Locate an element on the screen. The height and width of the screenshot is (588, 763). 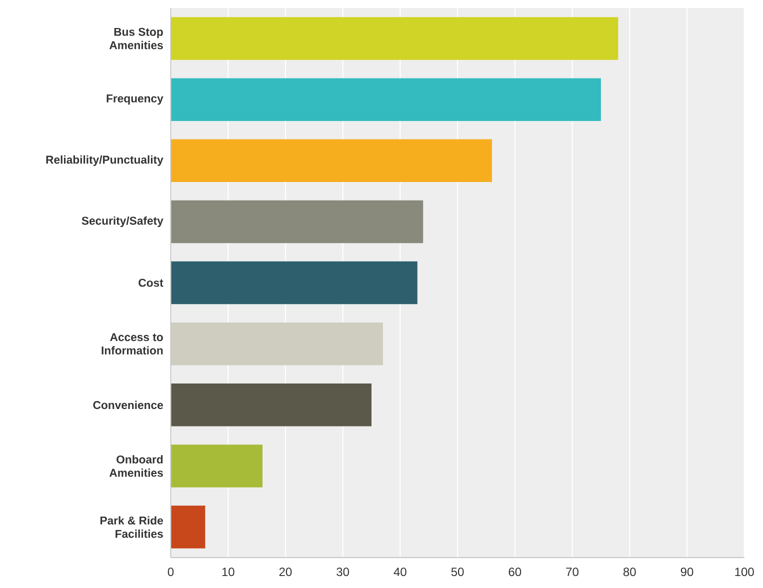
x-tick-label: 70 is located at coordinates (572, 571).